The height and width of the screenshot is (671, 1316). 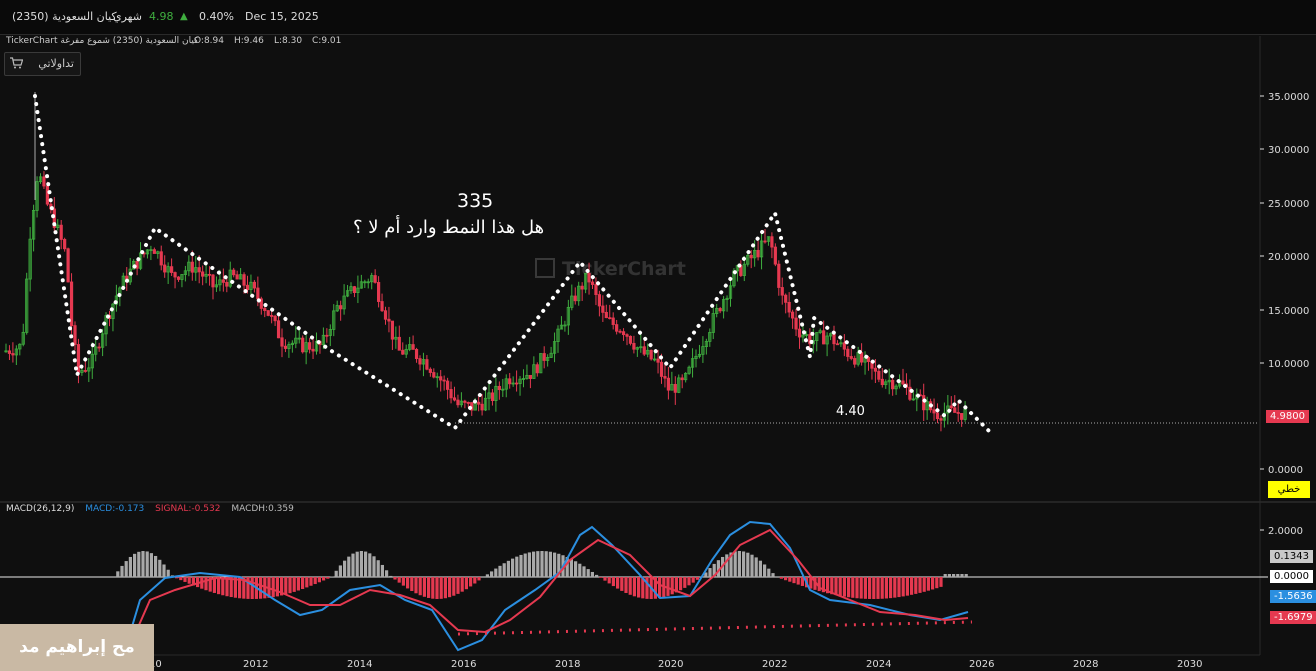 I want to click on time-axis-label: 2014, so click(x=359, y=664).